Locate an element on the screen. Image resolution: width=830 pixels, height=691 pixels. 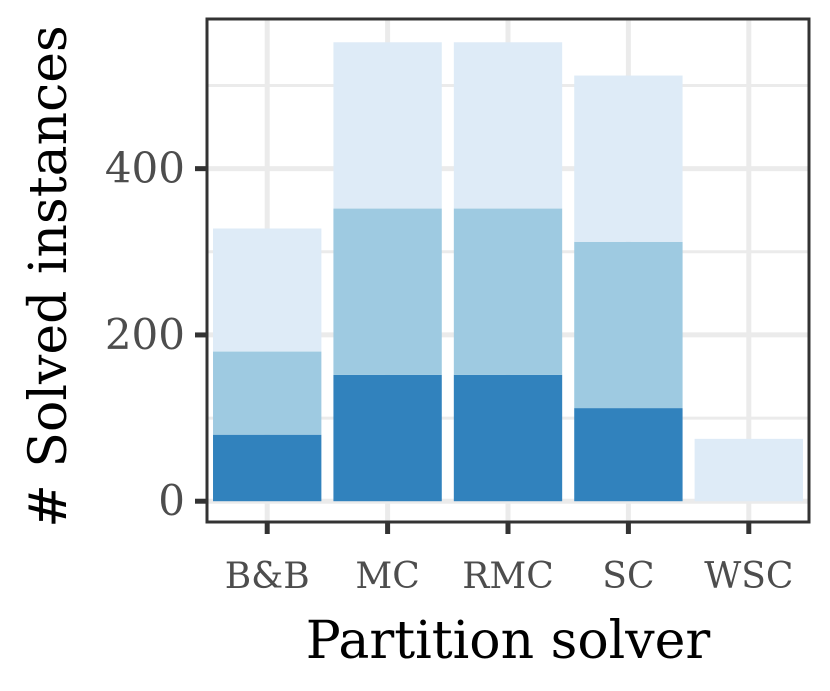
y-tick-label: 0 is located at coordinates (171, 500).